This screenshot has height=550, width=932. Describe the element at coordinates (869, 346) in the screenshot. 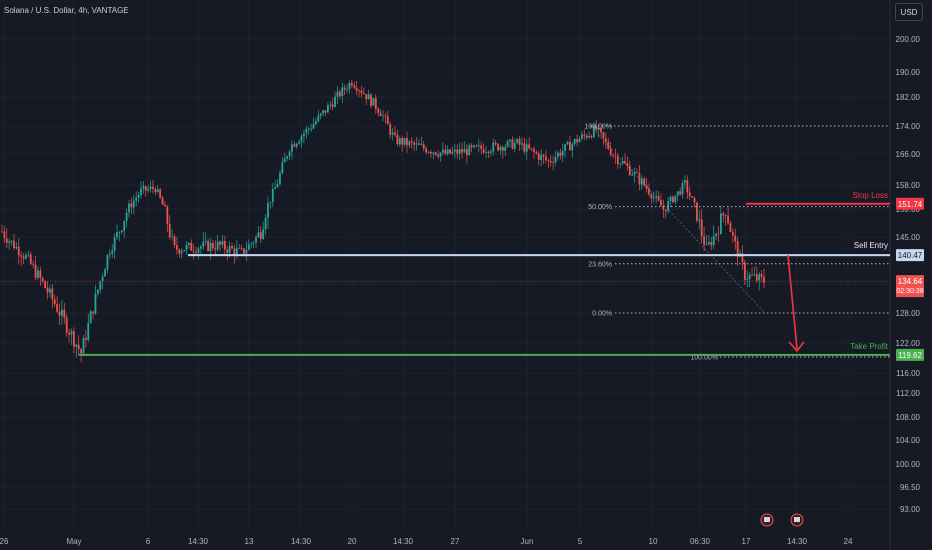

I see `take-profit-label: Take Profit` at that location.